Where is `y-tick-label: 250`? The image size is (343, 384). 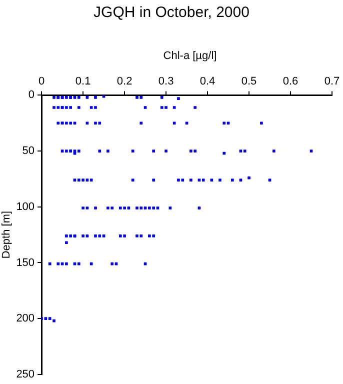
y-tick-label: 250 is located at coordinates (25, 374).